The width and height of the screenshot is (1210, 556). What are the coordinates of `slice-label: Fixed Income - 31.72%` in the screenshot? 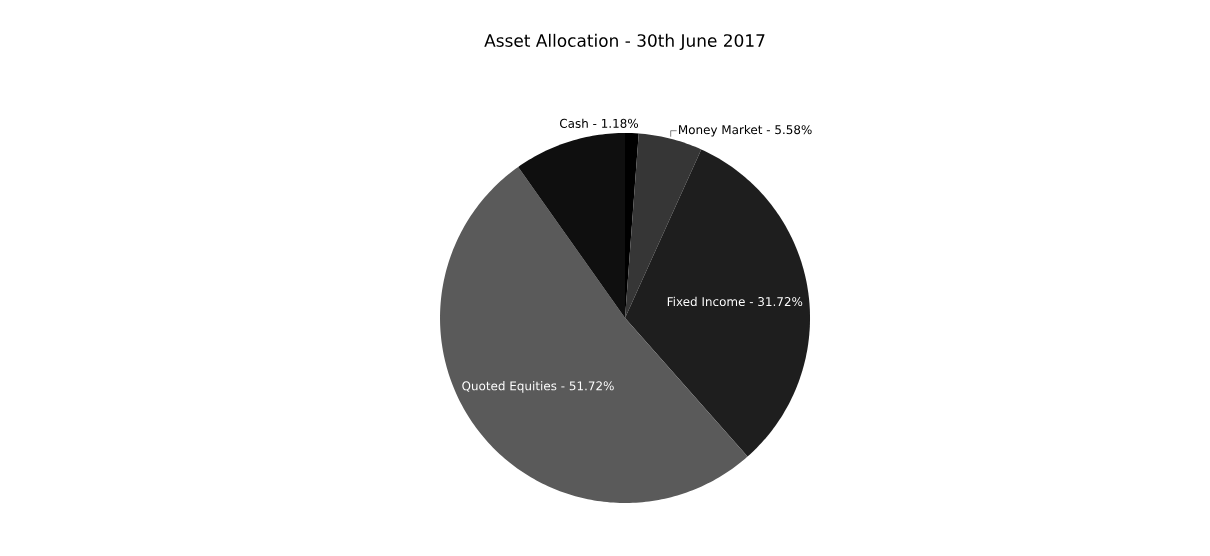 It's located at (735, 301).